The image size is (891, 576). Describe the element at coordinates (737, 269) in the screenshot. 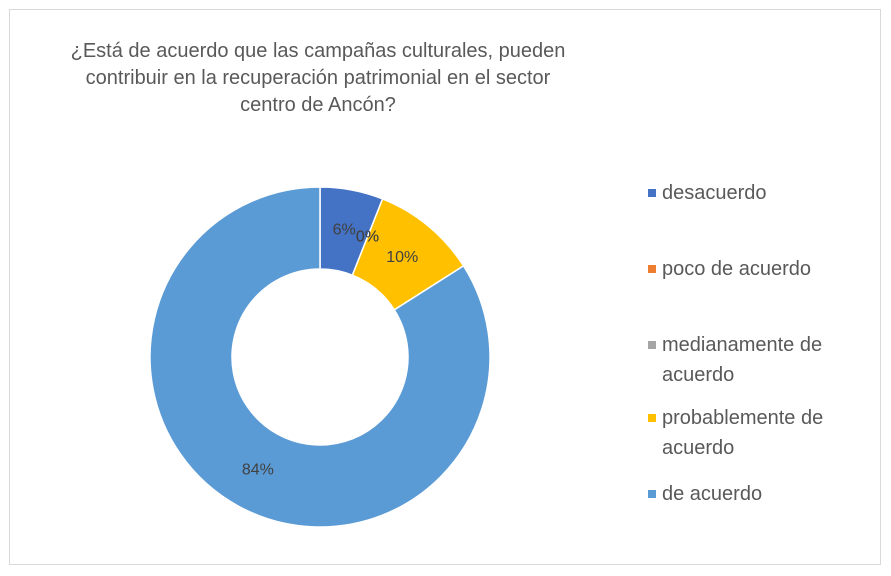

I see `legend-label: poco de acuerdo` at that location.